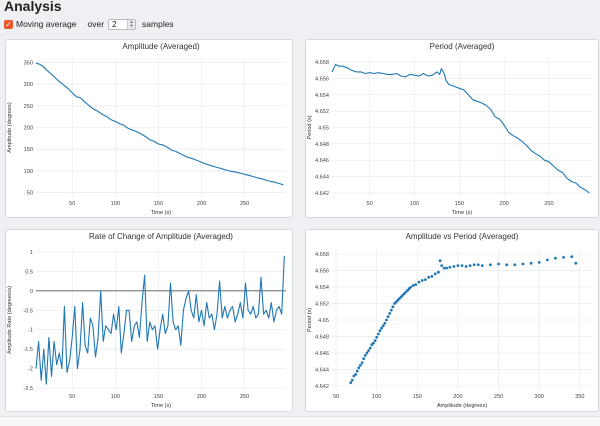  Describe the element at coordinates (30, 194) in the screenshot. I see `y-tick-label: 50` at that location.